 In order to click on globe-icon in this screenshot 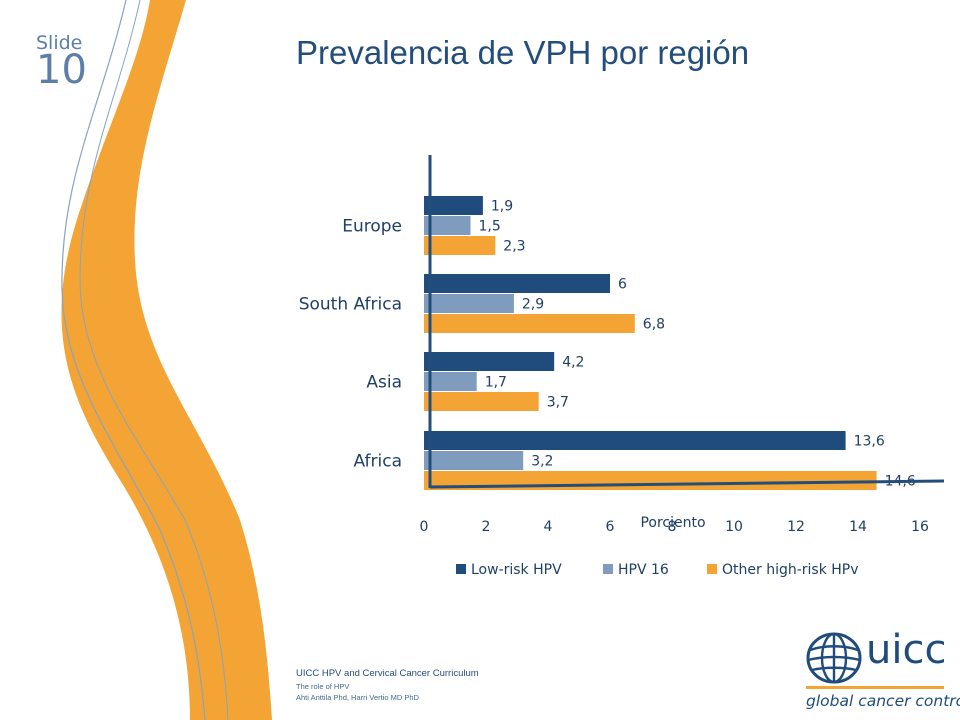, I will do `click(834, 658)`.